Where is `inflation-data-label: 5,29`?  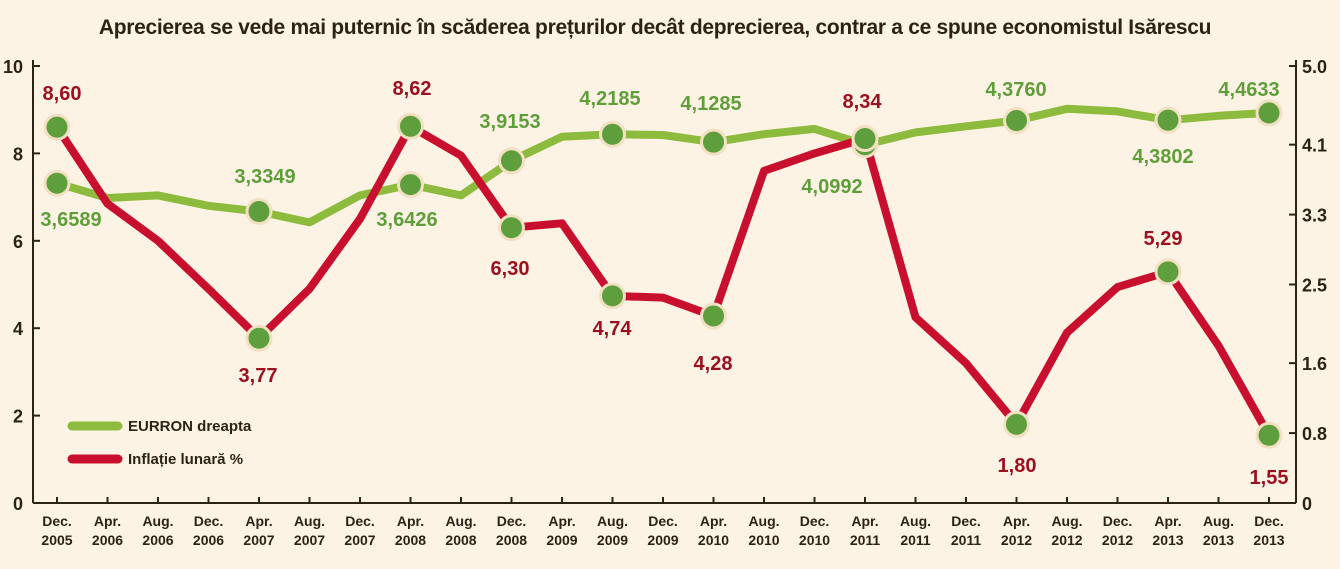
inflation-data-label: 5,29 is located at coordinates (1163, 239).